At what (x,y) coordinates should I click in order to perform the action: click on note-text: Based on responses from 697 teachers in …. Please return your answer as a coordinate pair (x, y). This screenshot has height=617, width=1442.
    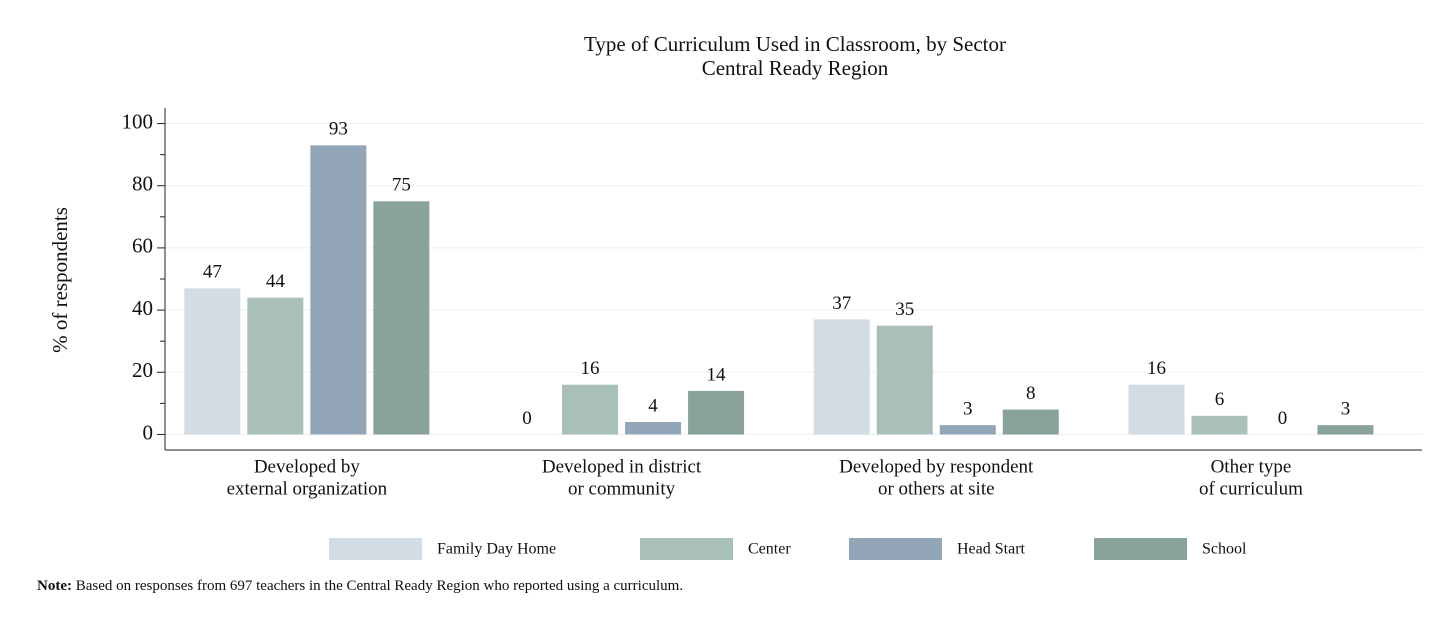
    Looking at the image, I should click on (379, 586).